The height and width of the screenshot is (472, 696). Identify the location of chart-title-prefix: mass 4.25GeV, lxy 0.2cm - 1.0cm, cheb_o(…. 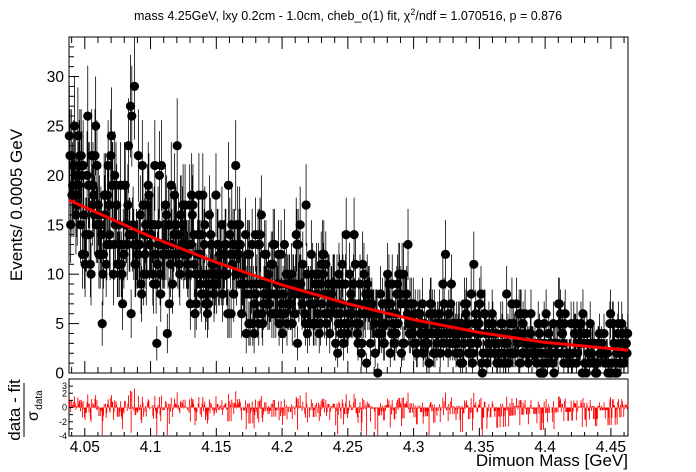
(272, 16).